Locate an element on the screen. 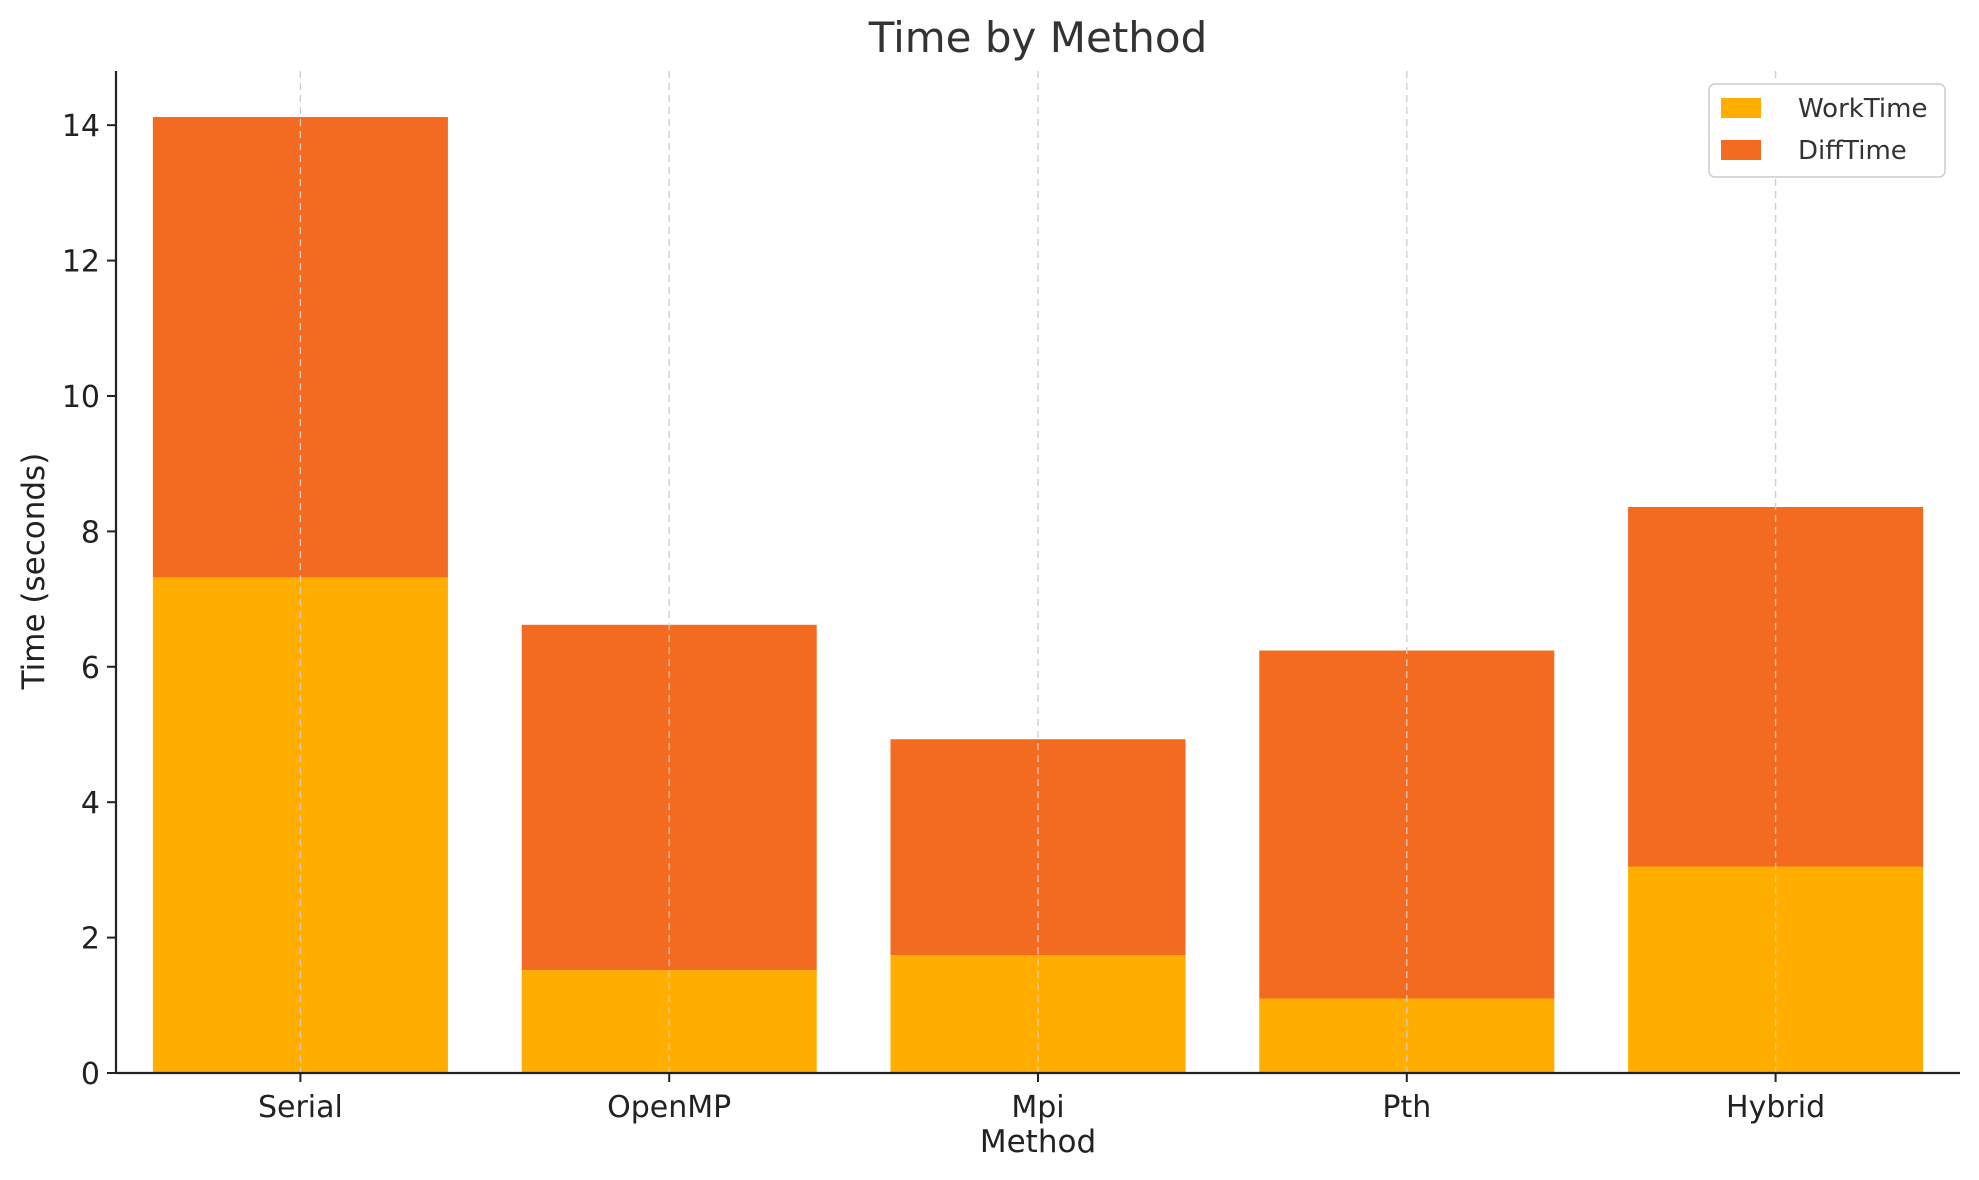  x-tick-label-serial: Serial is located at coordinates (300, 1107).